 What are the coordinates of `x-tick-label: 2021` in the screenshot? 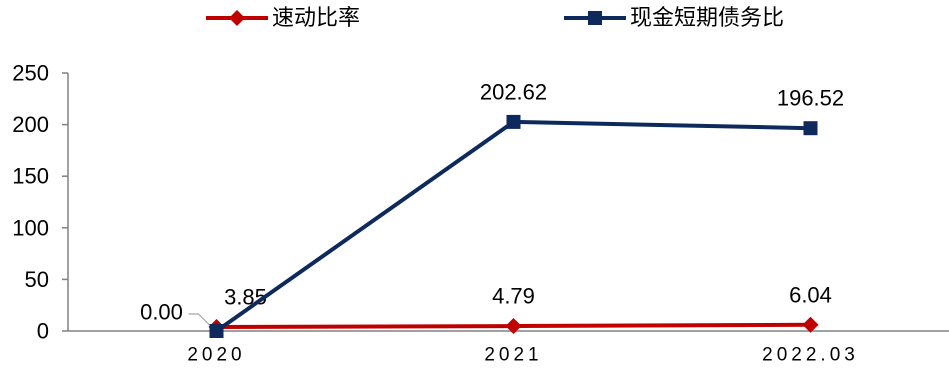 It's located at (513, 355).